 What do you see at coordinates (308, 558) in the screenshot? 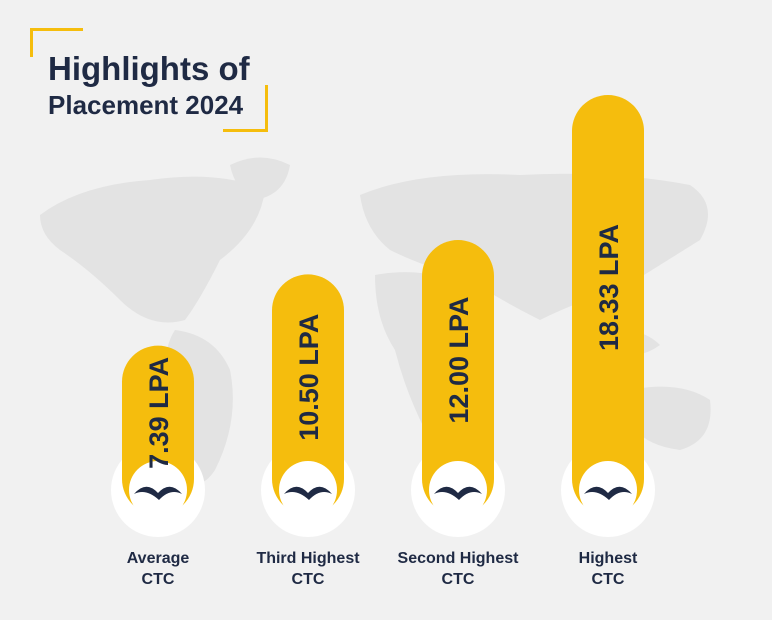
I see `category-label-line1: Third Highest` at bounding box center [308, 558].